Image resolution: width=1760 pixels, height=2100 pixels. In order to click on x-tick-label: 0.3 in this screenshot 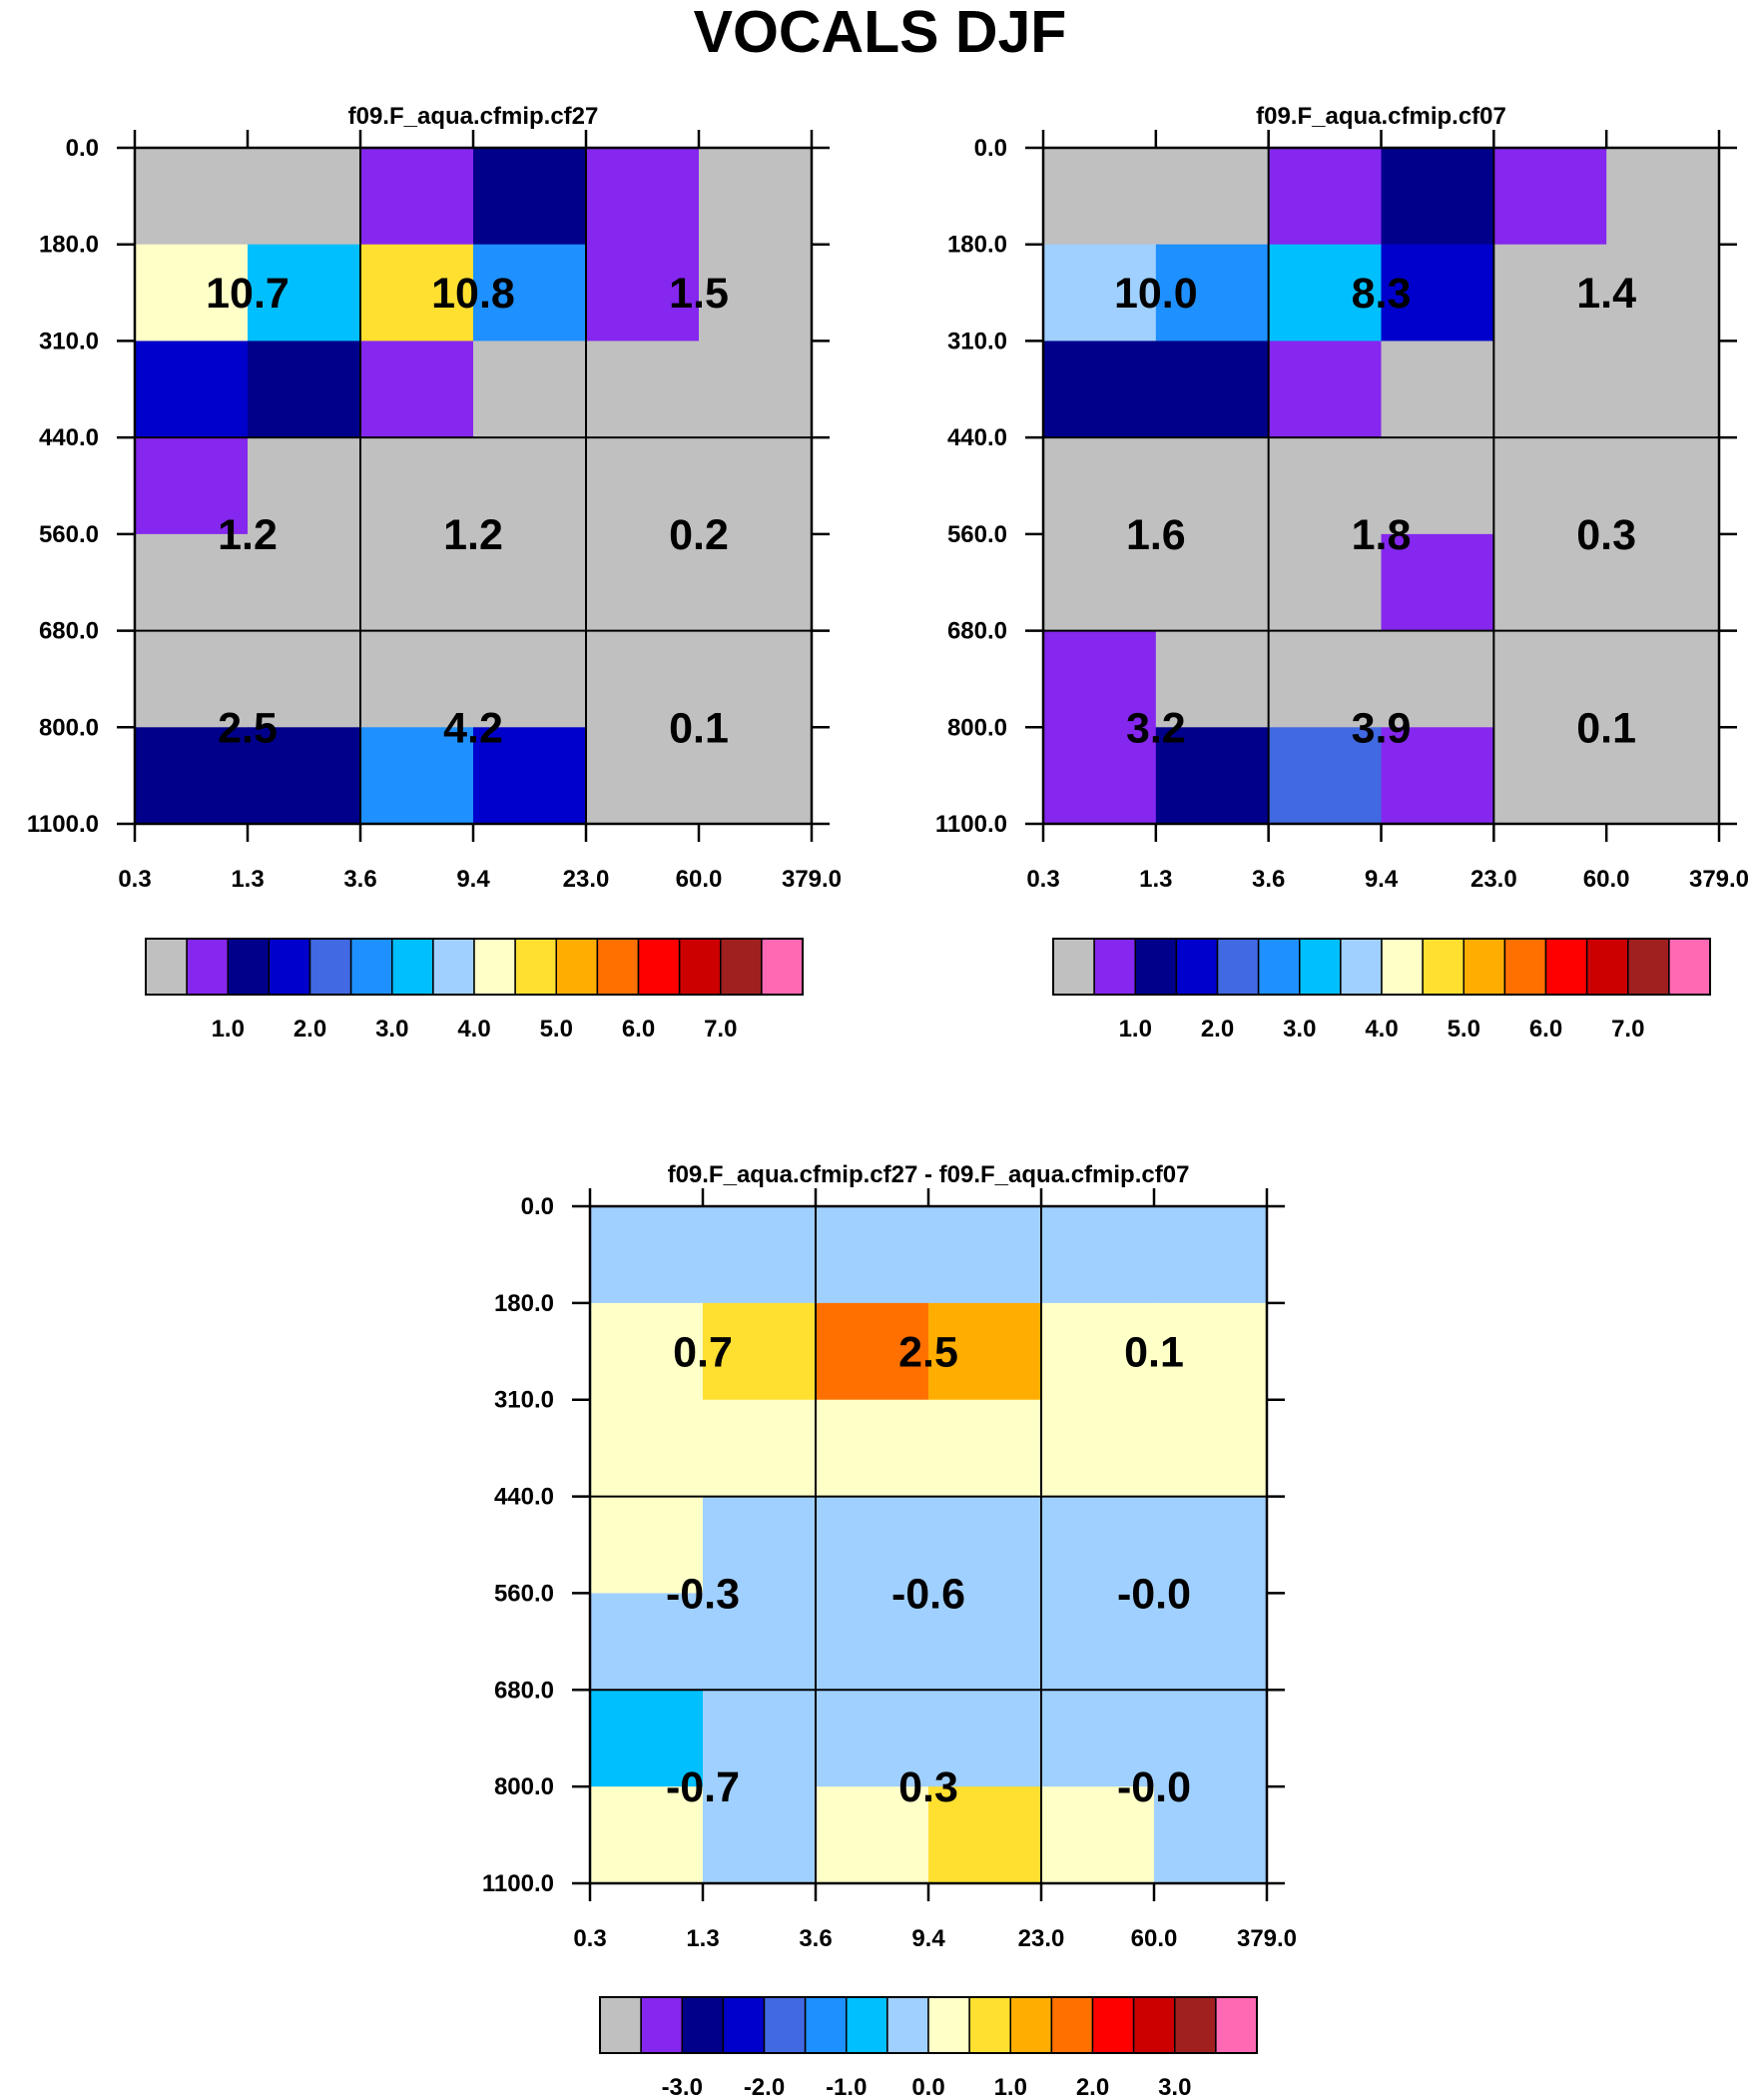, I will do `click(1043, 879)`.